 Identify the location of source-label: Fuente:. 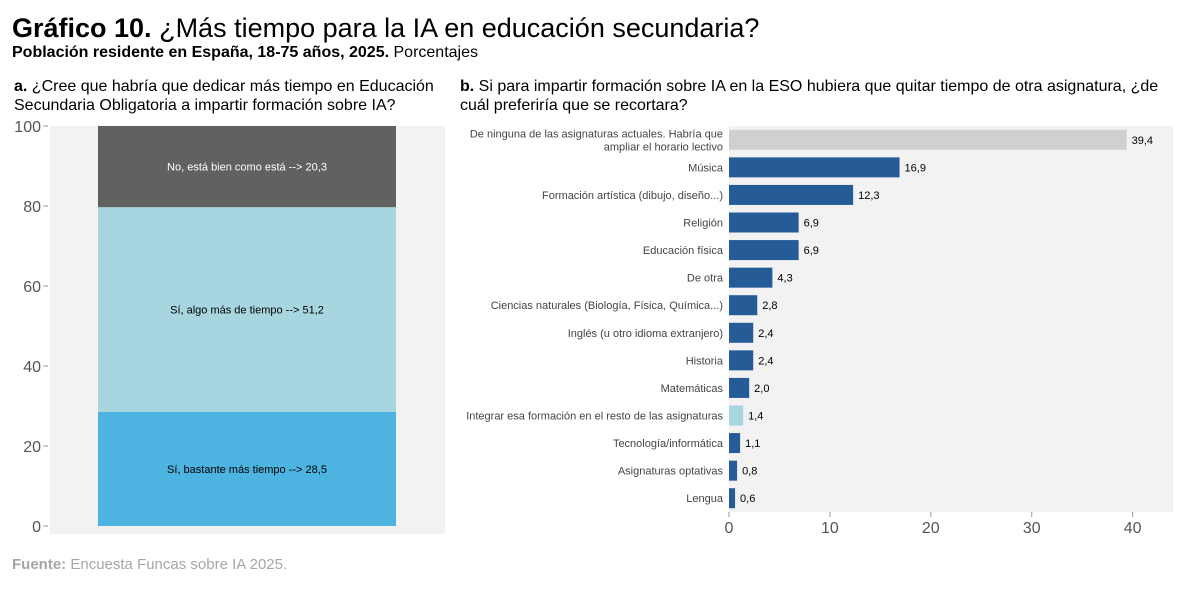
(39, 564).